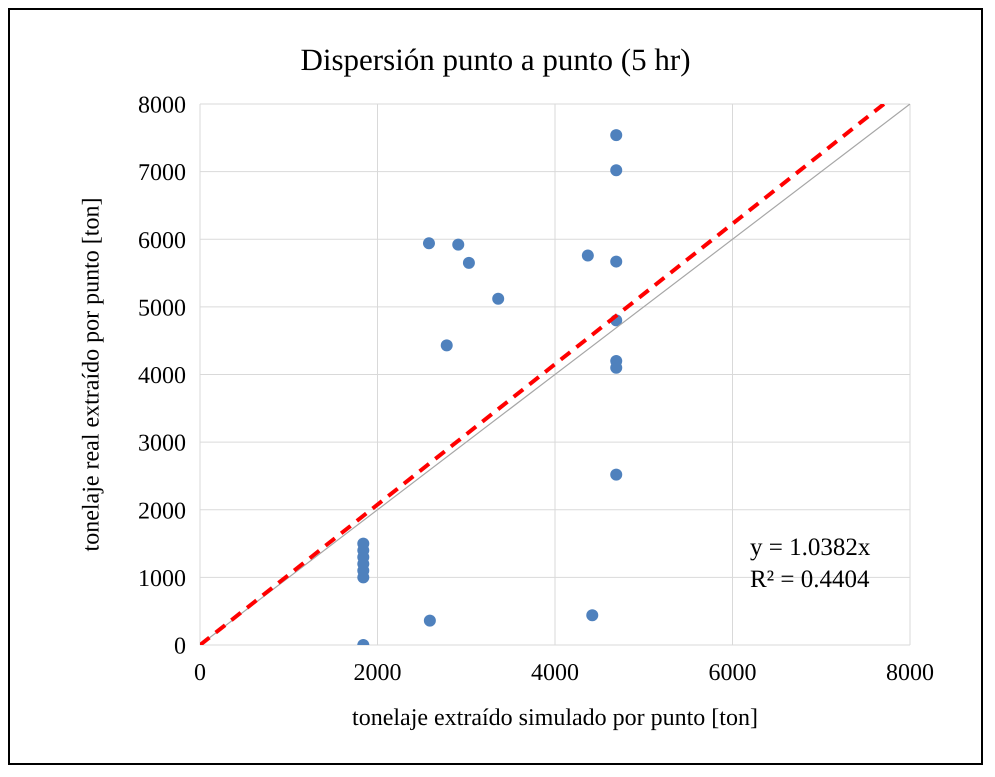 This screenshot has height=777, width=995. Describe the element at coordinates (162, 173) in the screenshot. I see `y-tick-label: 7000` at that location.